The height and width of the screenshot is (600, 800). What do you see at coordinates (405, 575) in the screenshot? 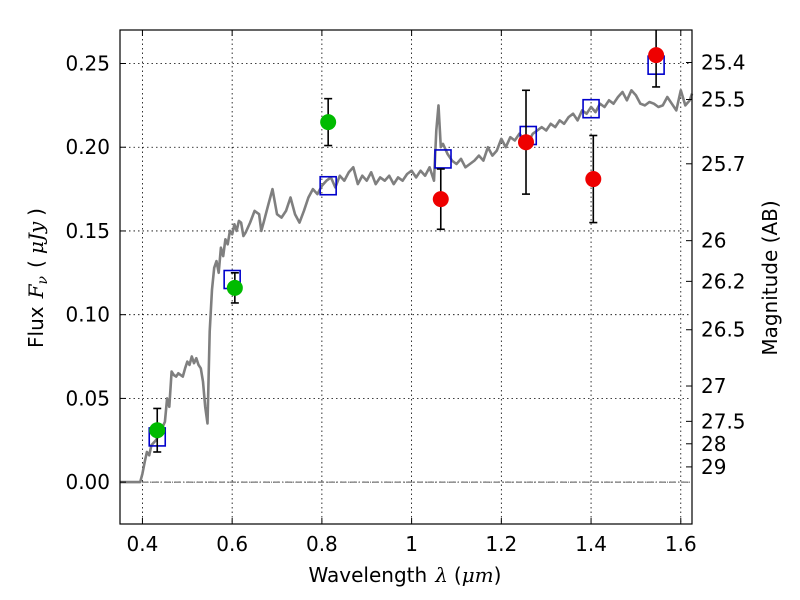
I see `x-axis-label: Wavelength λ (μm)` at bounding box center [405, 575].